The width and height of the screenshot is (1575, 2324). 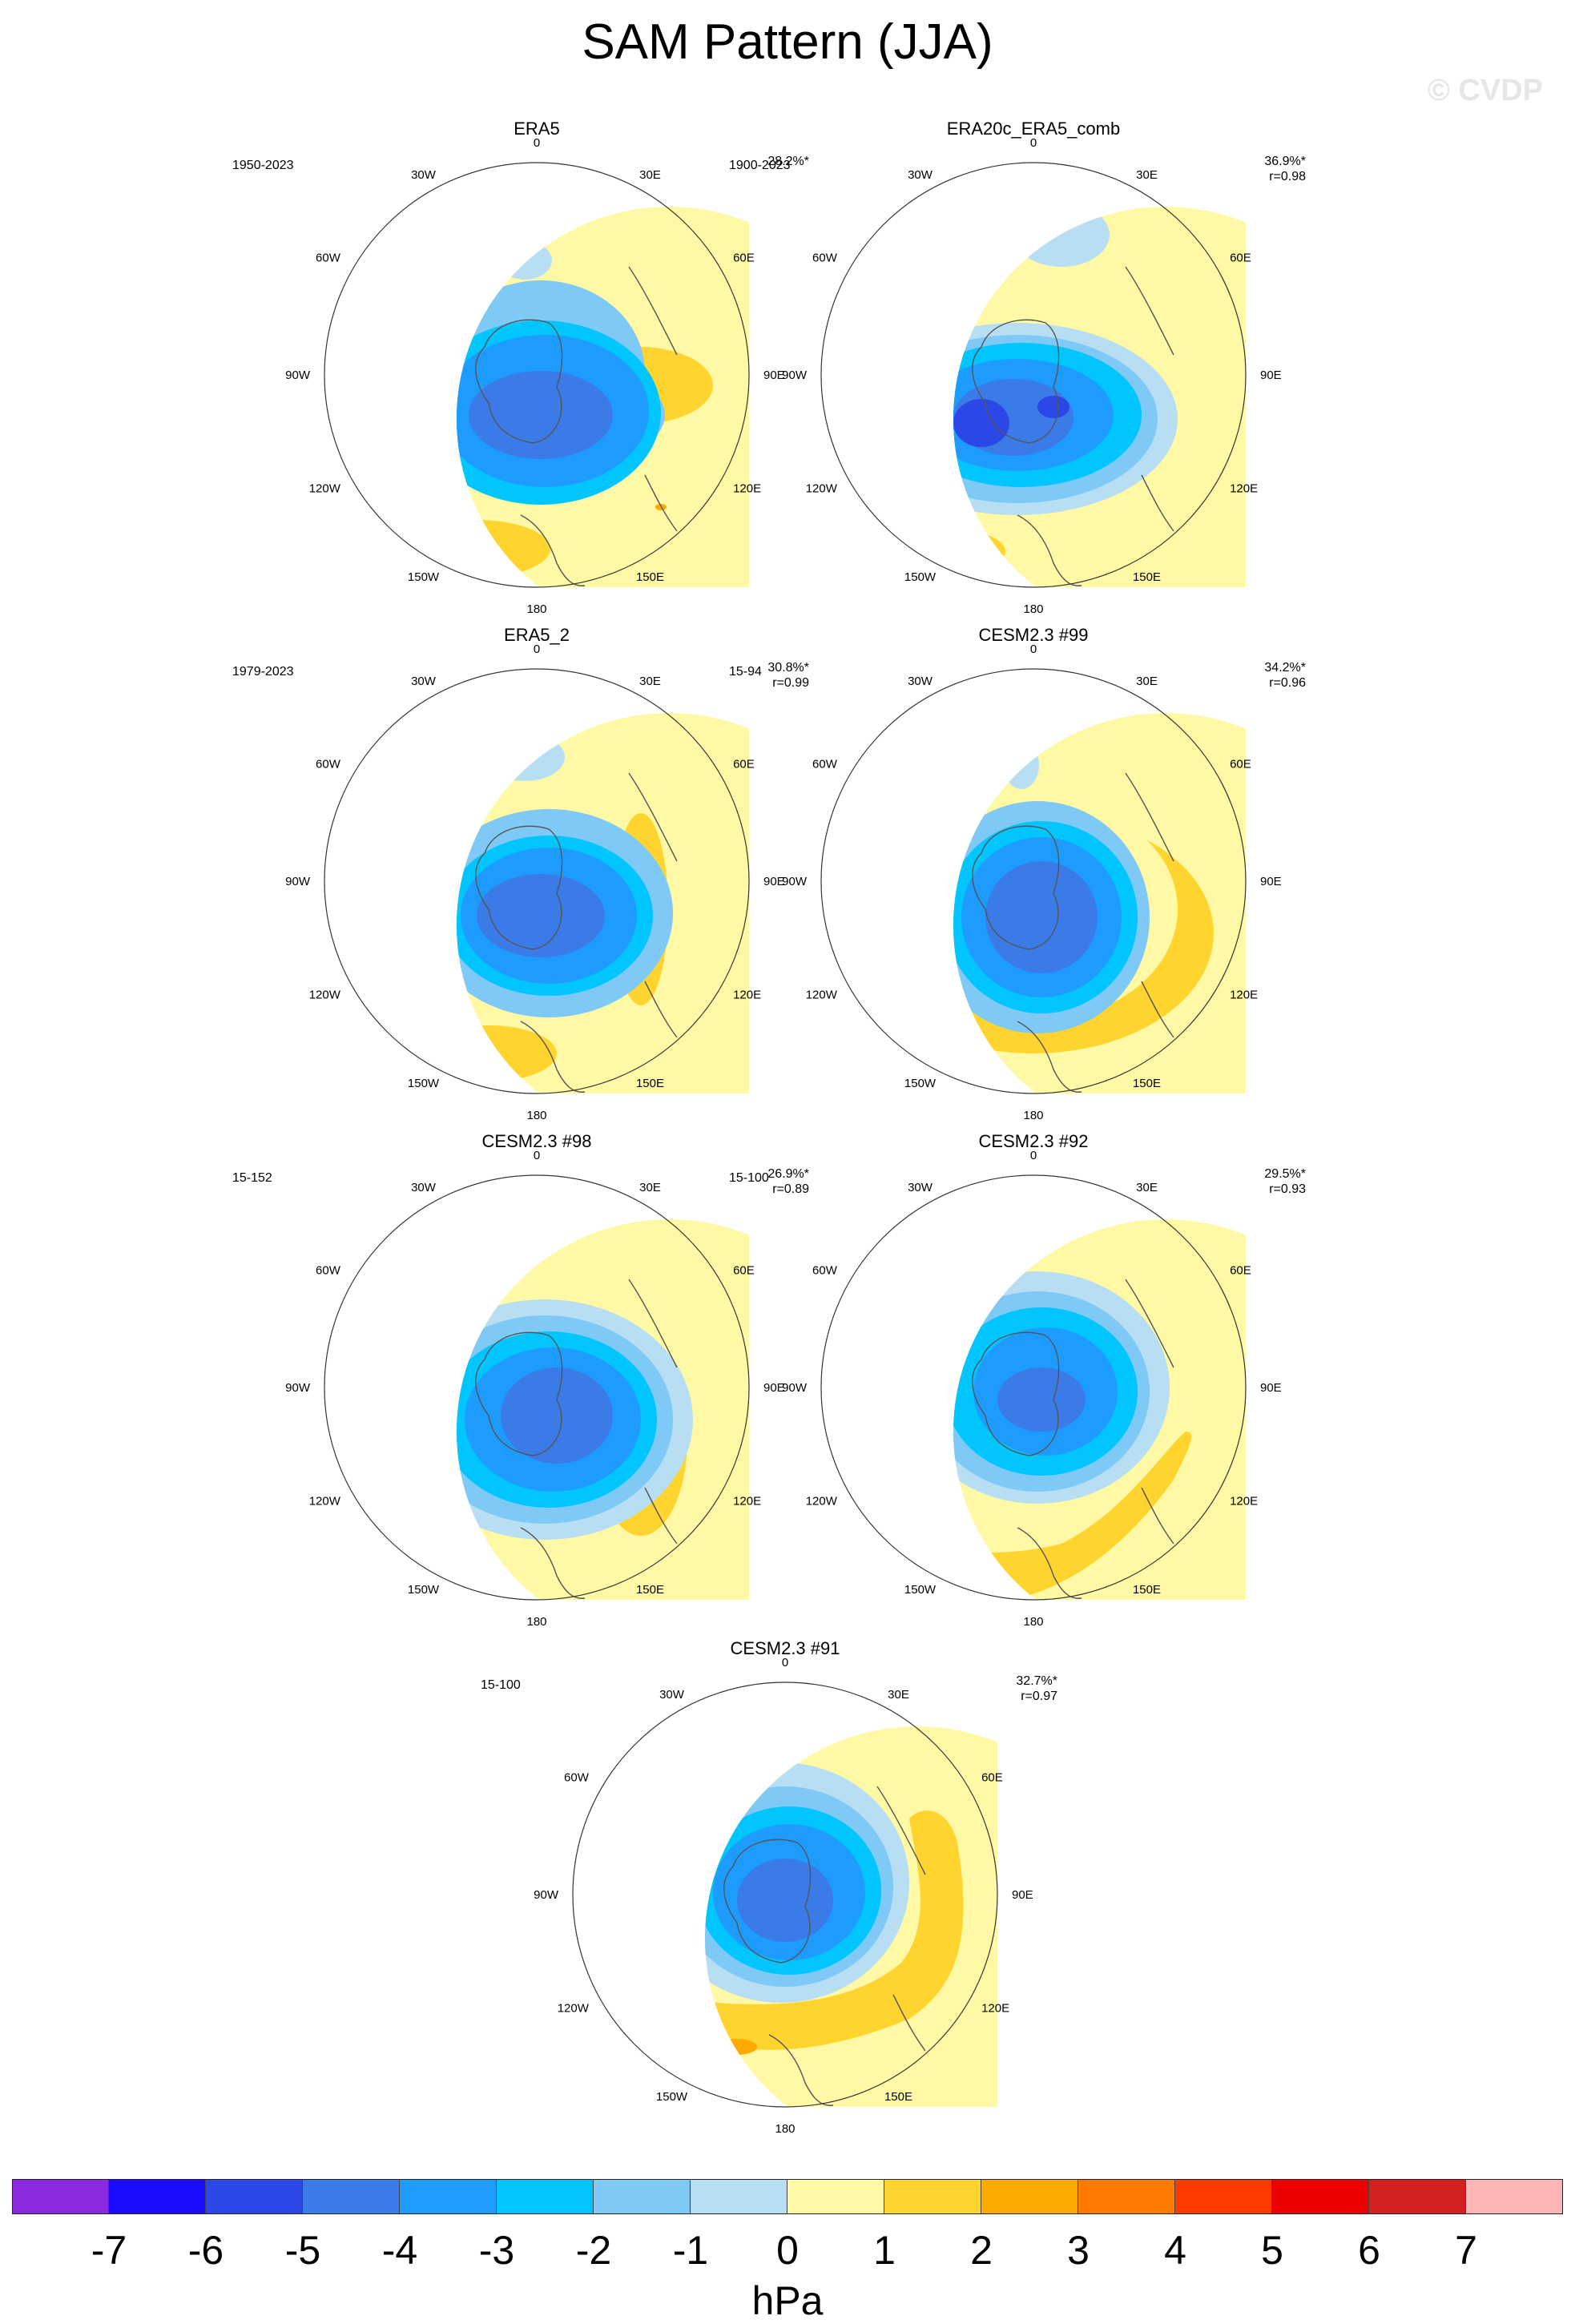 I want to click on panel-correlation: r=0.93, so click(x=1287, y=1189).